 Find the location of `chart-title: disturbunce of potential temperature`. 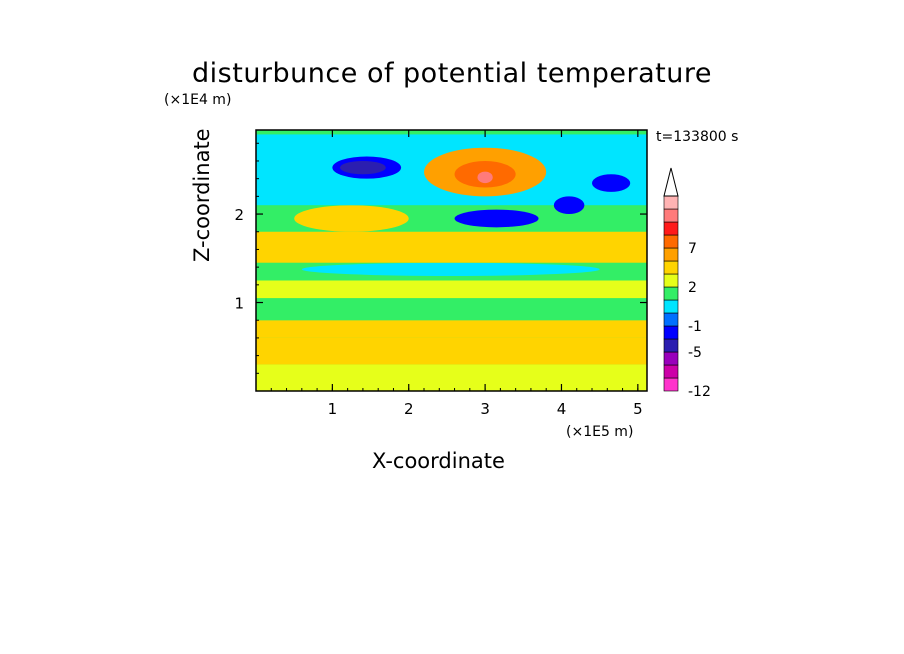

chart-title: disturbunce of potential temperature is located at coordinates (452, 73).